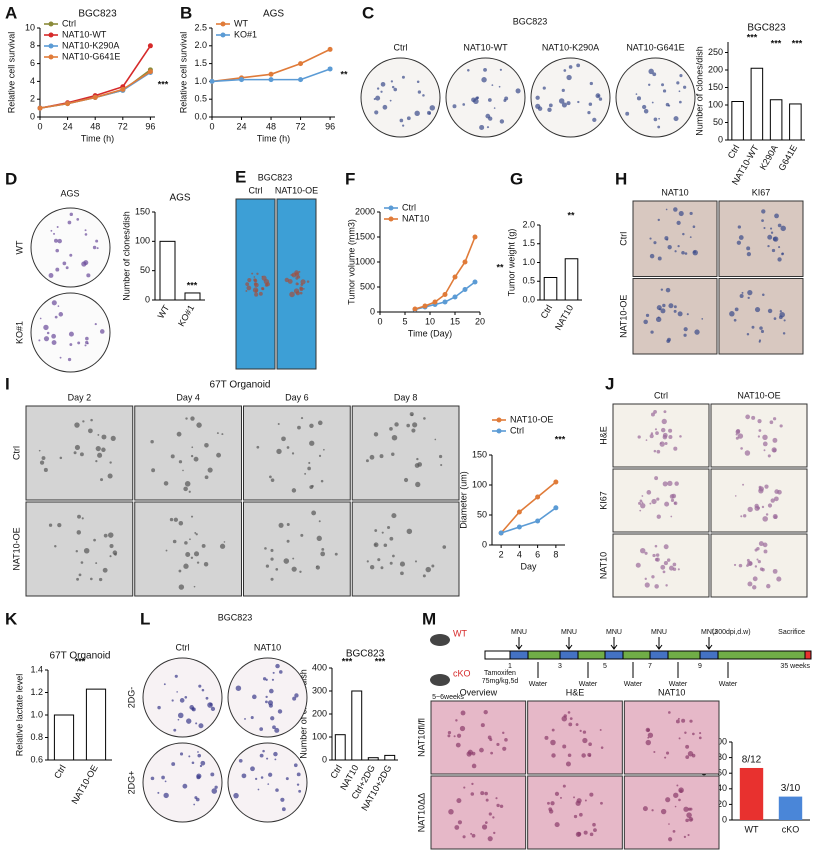 This screenshot has height=859, width=824. I want to click on y-axis-label: Number of clones/dish, so click(126, 256).